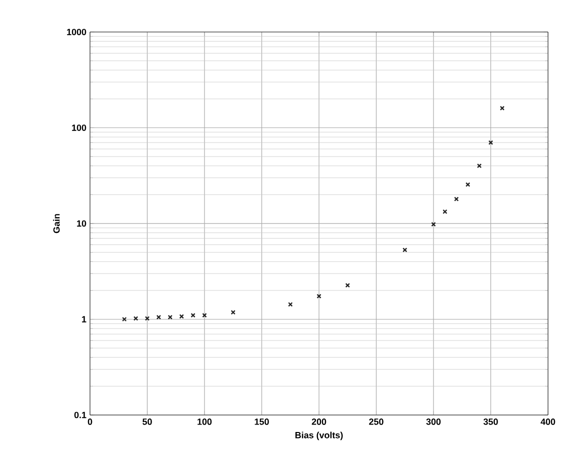 The height and width of the screenshot is (460, 570). What do you see at coordinates (90, 421) in the screenshot?
I see `x-tick-label: 0` at bounding box center [90, 421].